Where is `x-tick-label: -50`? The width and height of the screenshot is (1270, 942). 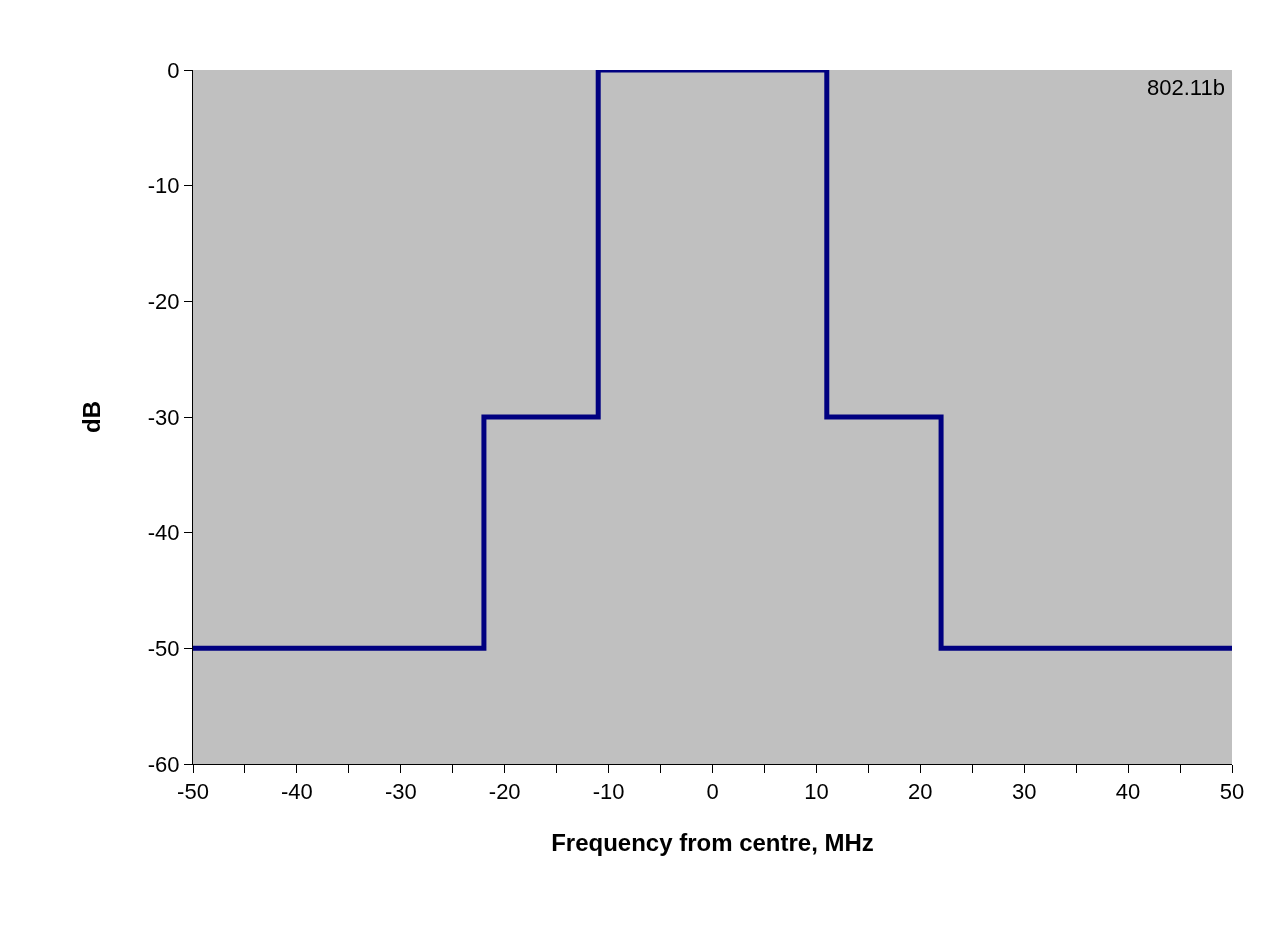
x-tick-label: -50 is located at coordinates (193, 792).